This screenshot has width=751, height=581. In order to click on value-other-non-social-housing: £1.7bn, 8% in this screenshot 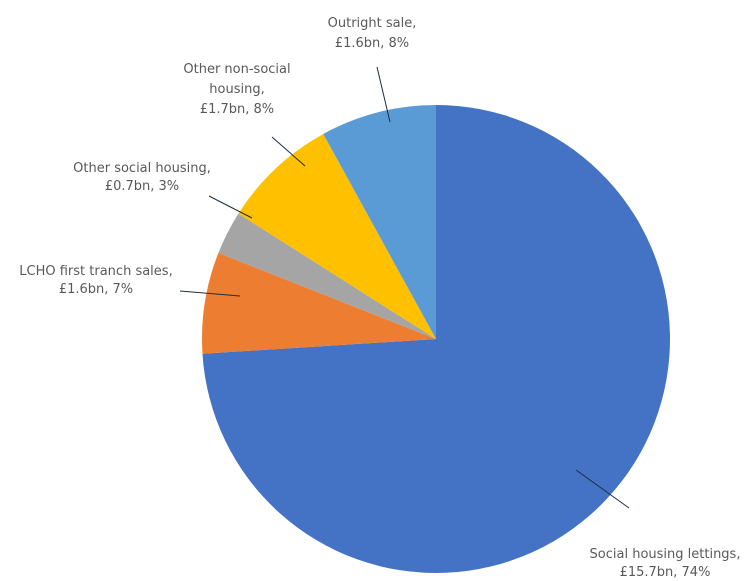, I will do `click(237, 109)`.